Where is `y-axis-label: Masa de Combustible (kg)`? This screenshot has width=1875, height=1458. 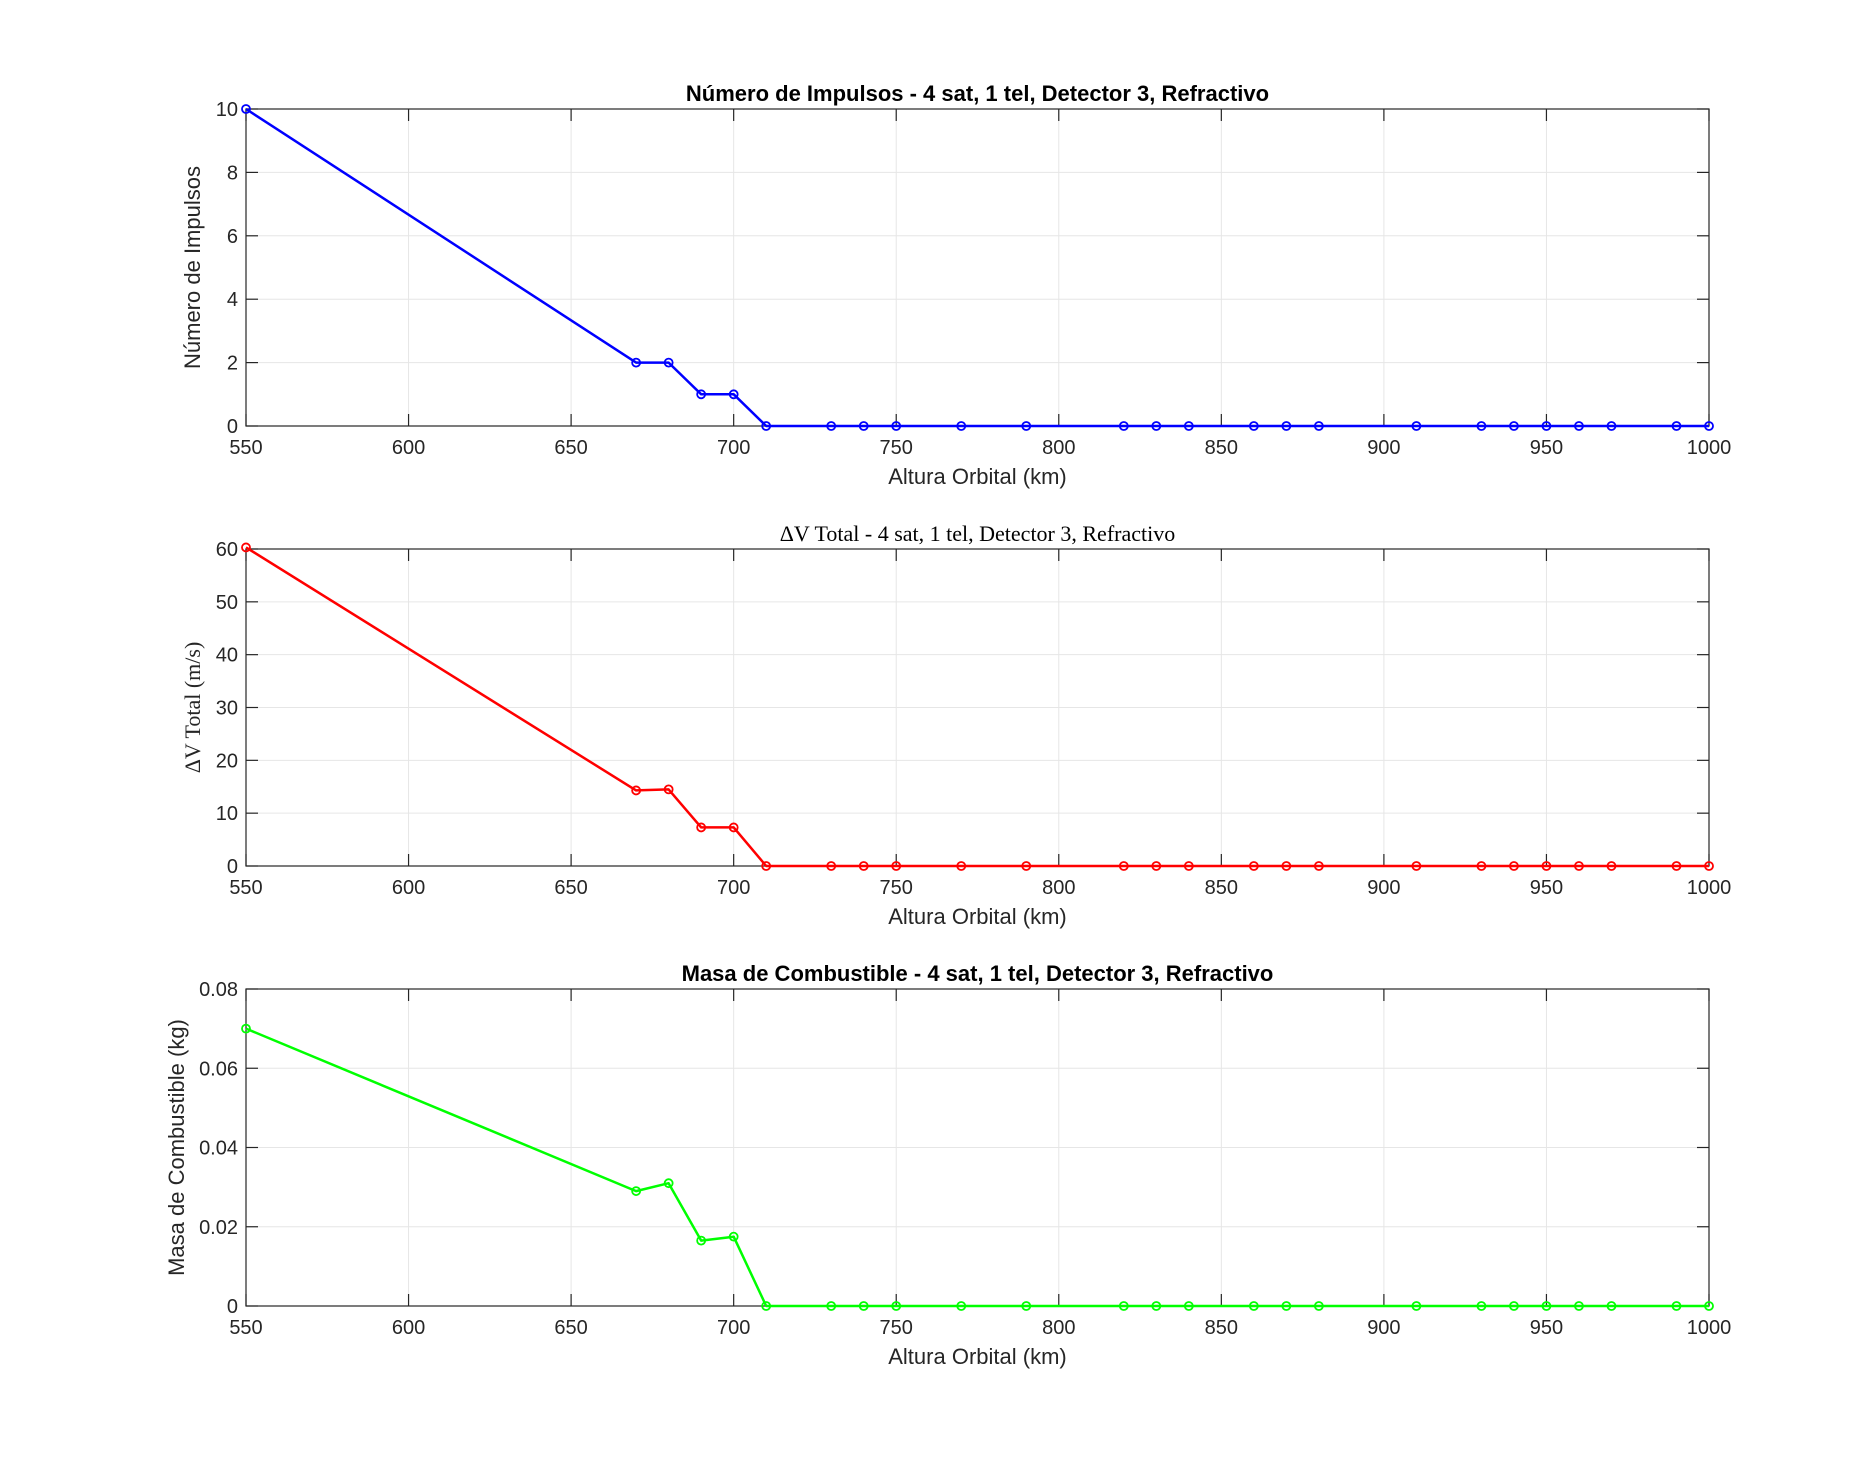
y-axis-label: Masa de Combustible (kg) is located at coordinates (176, 1147).